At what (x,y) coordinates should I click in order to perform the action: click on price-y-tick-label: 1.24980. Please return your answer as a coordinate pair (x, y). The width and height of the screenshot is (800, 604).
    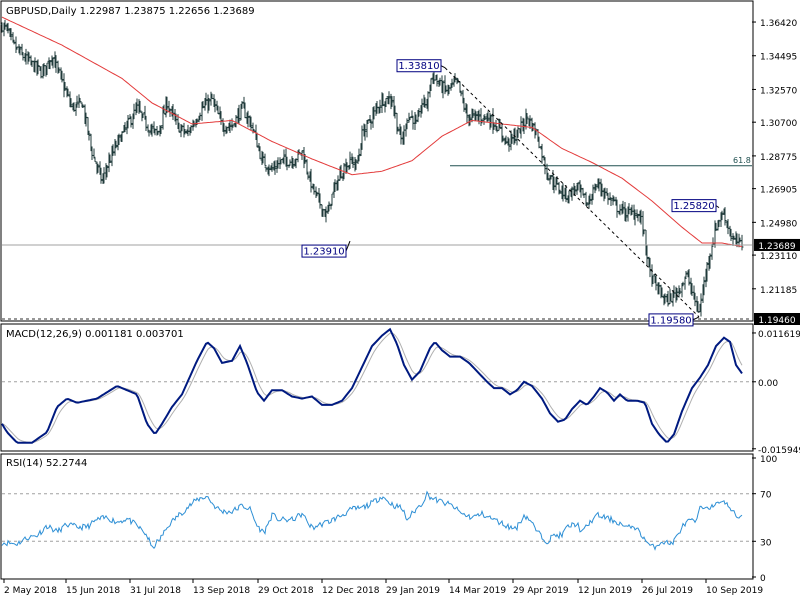
    Looking at the image, I should click on (778, 224).